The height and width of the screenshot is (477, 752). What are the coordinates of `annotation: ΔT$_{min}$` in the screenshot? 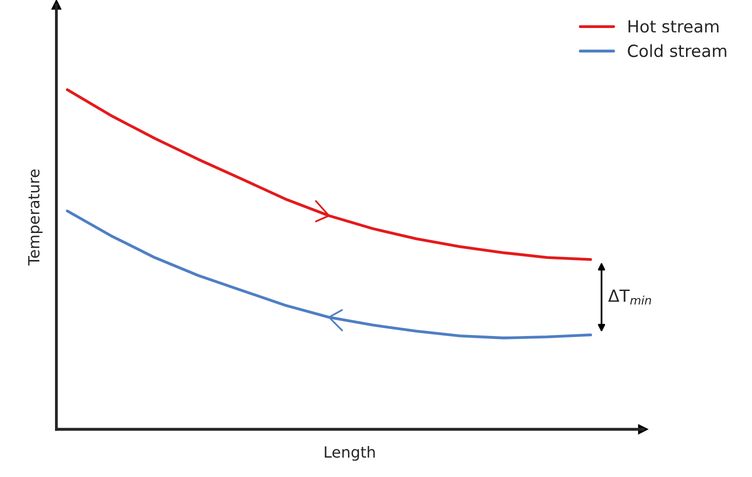 It's located at (630, 297).